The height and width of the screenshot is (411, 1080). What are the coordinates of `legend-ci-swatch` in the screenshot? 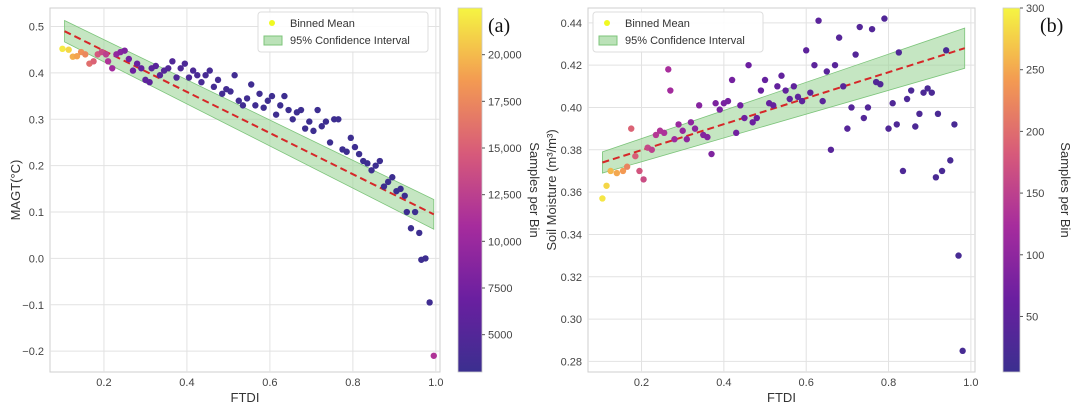 It's located at (608, 40).